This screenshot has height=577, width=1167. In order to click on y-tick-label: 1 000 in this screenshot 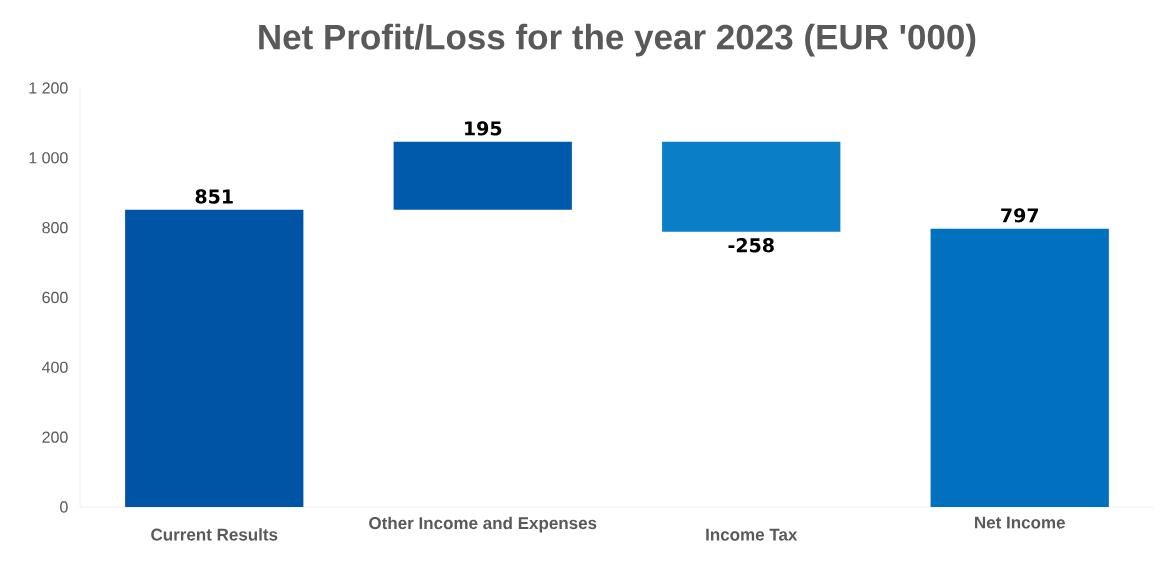, I will do `click(48, 158)`.